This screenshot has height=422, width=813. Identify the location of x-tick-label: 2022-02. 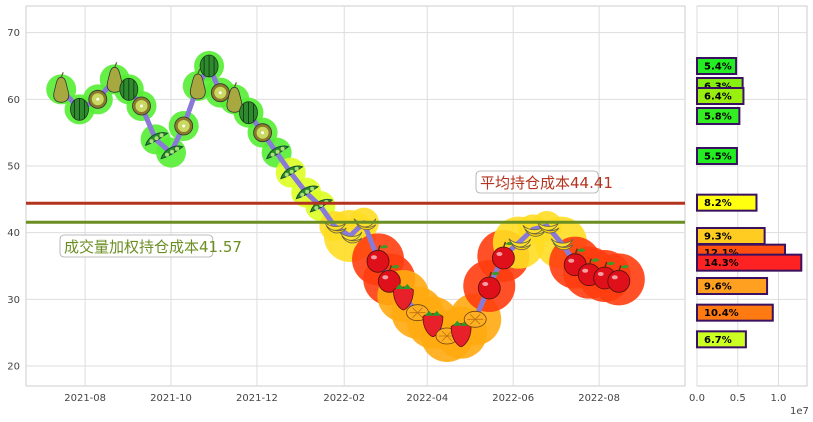
(344, 398).